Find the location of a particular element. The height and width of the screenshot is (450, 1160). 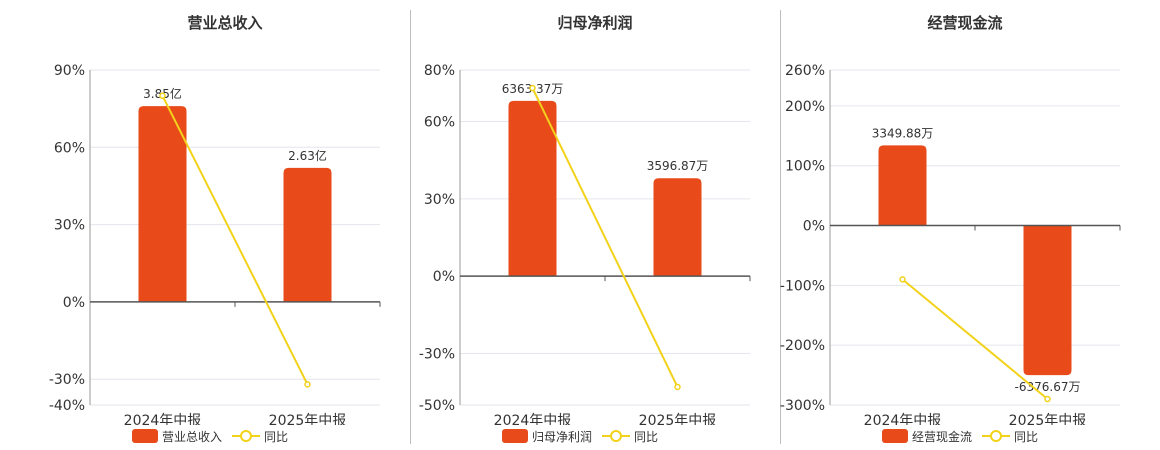

bar-value-label: -6376.67万 is located at coordinates (1048, 387).